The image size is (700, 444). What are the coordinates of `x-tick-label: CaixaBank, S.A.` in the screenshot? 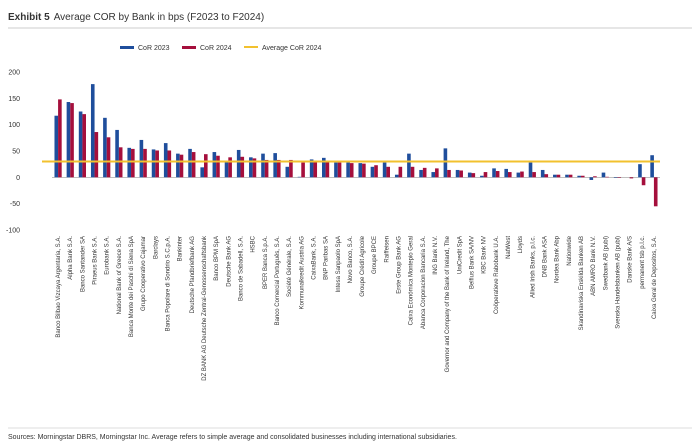 It's located at (314, 258).